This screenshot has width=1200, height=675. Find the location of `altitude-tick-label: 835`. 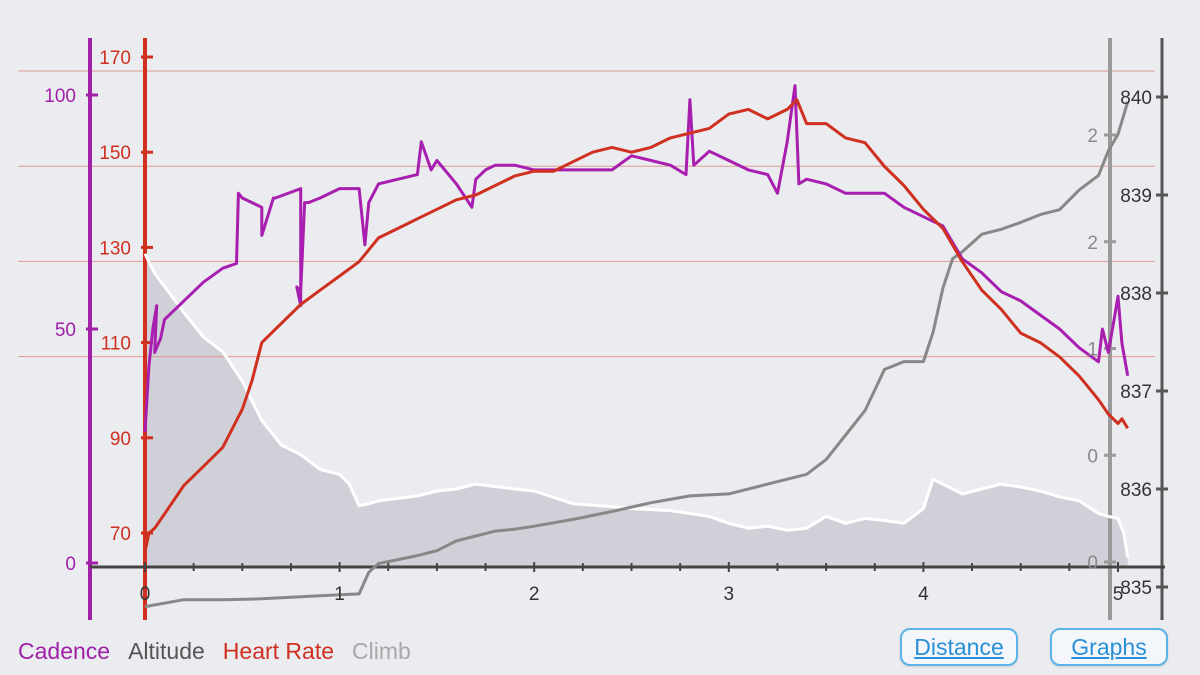

altitude-tick-label: 835 is located at coordinates (1136, 588).